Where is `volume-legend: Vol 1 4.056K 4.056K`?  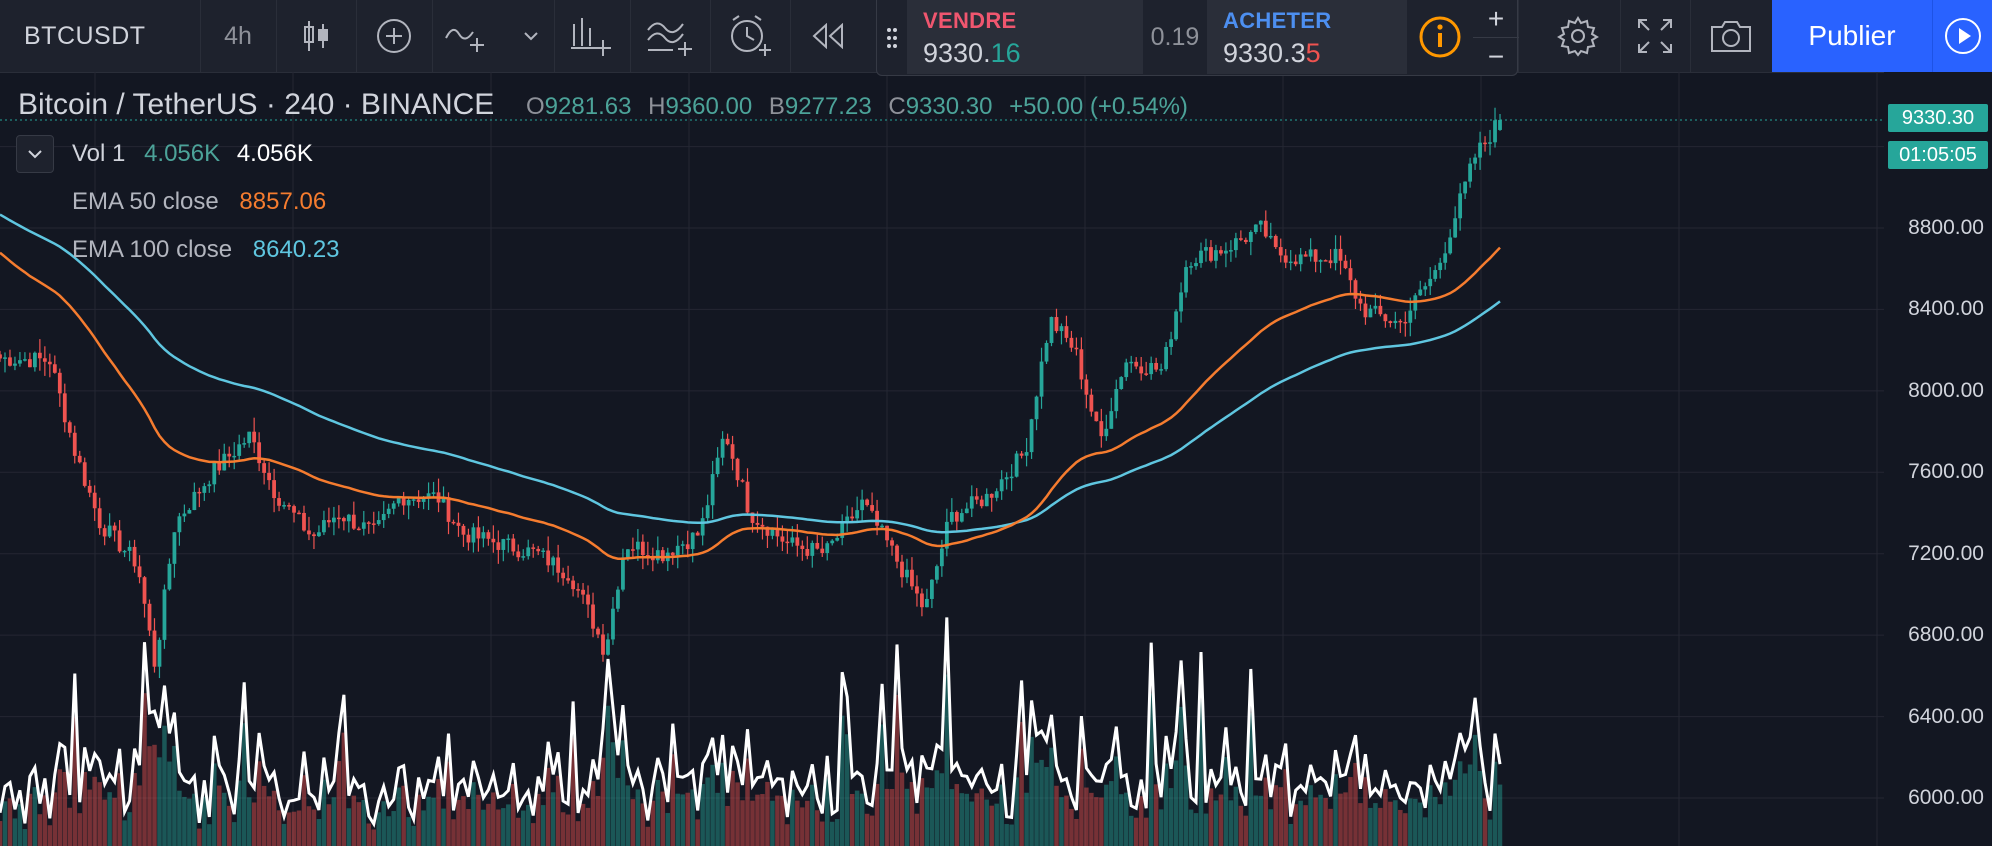
volume-legend: Vol 1 4.056K 4.056K is located at coordinates (192, 154).